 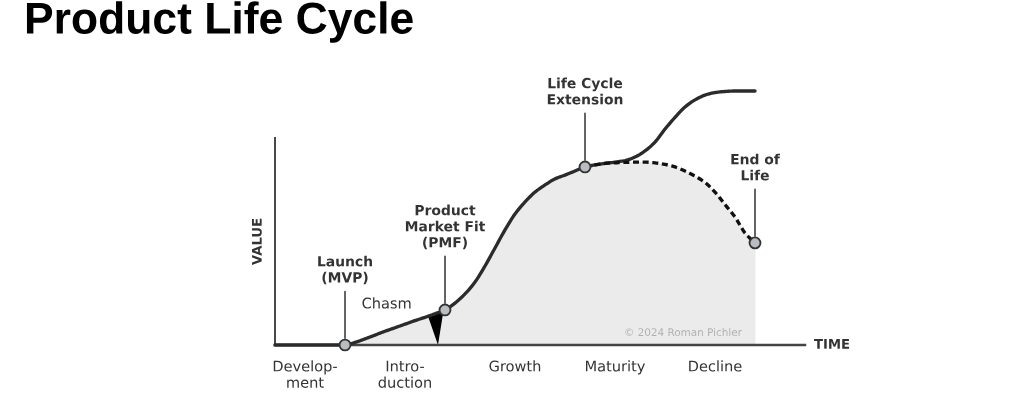 I want to click on x-tick-label: Develop- ment, so click(x=305, y=374).